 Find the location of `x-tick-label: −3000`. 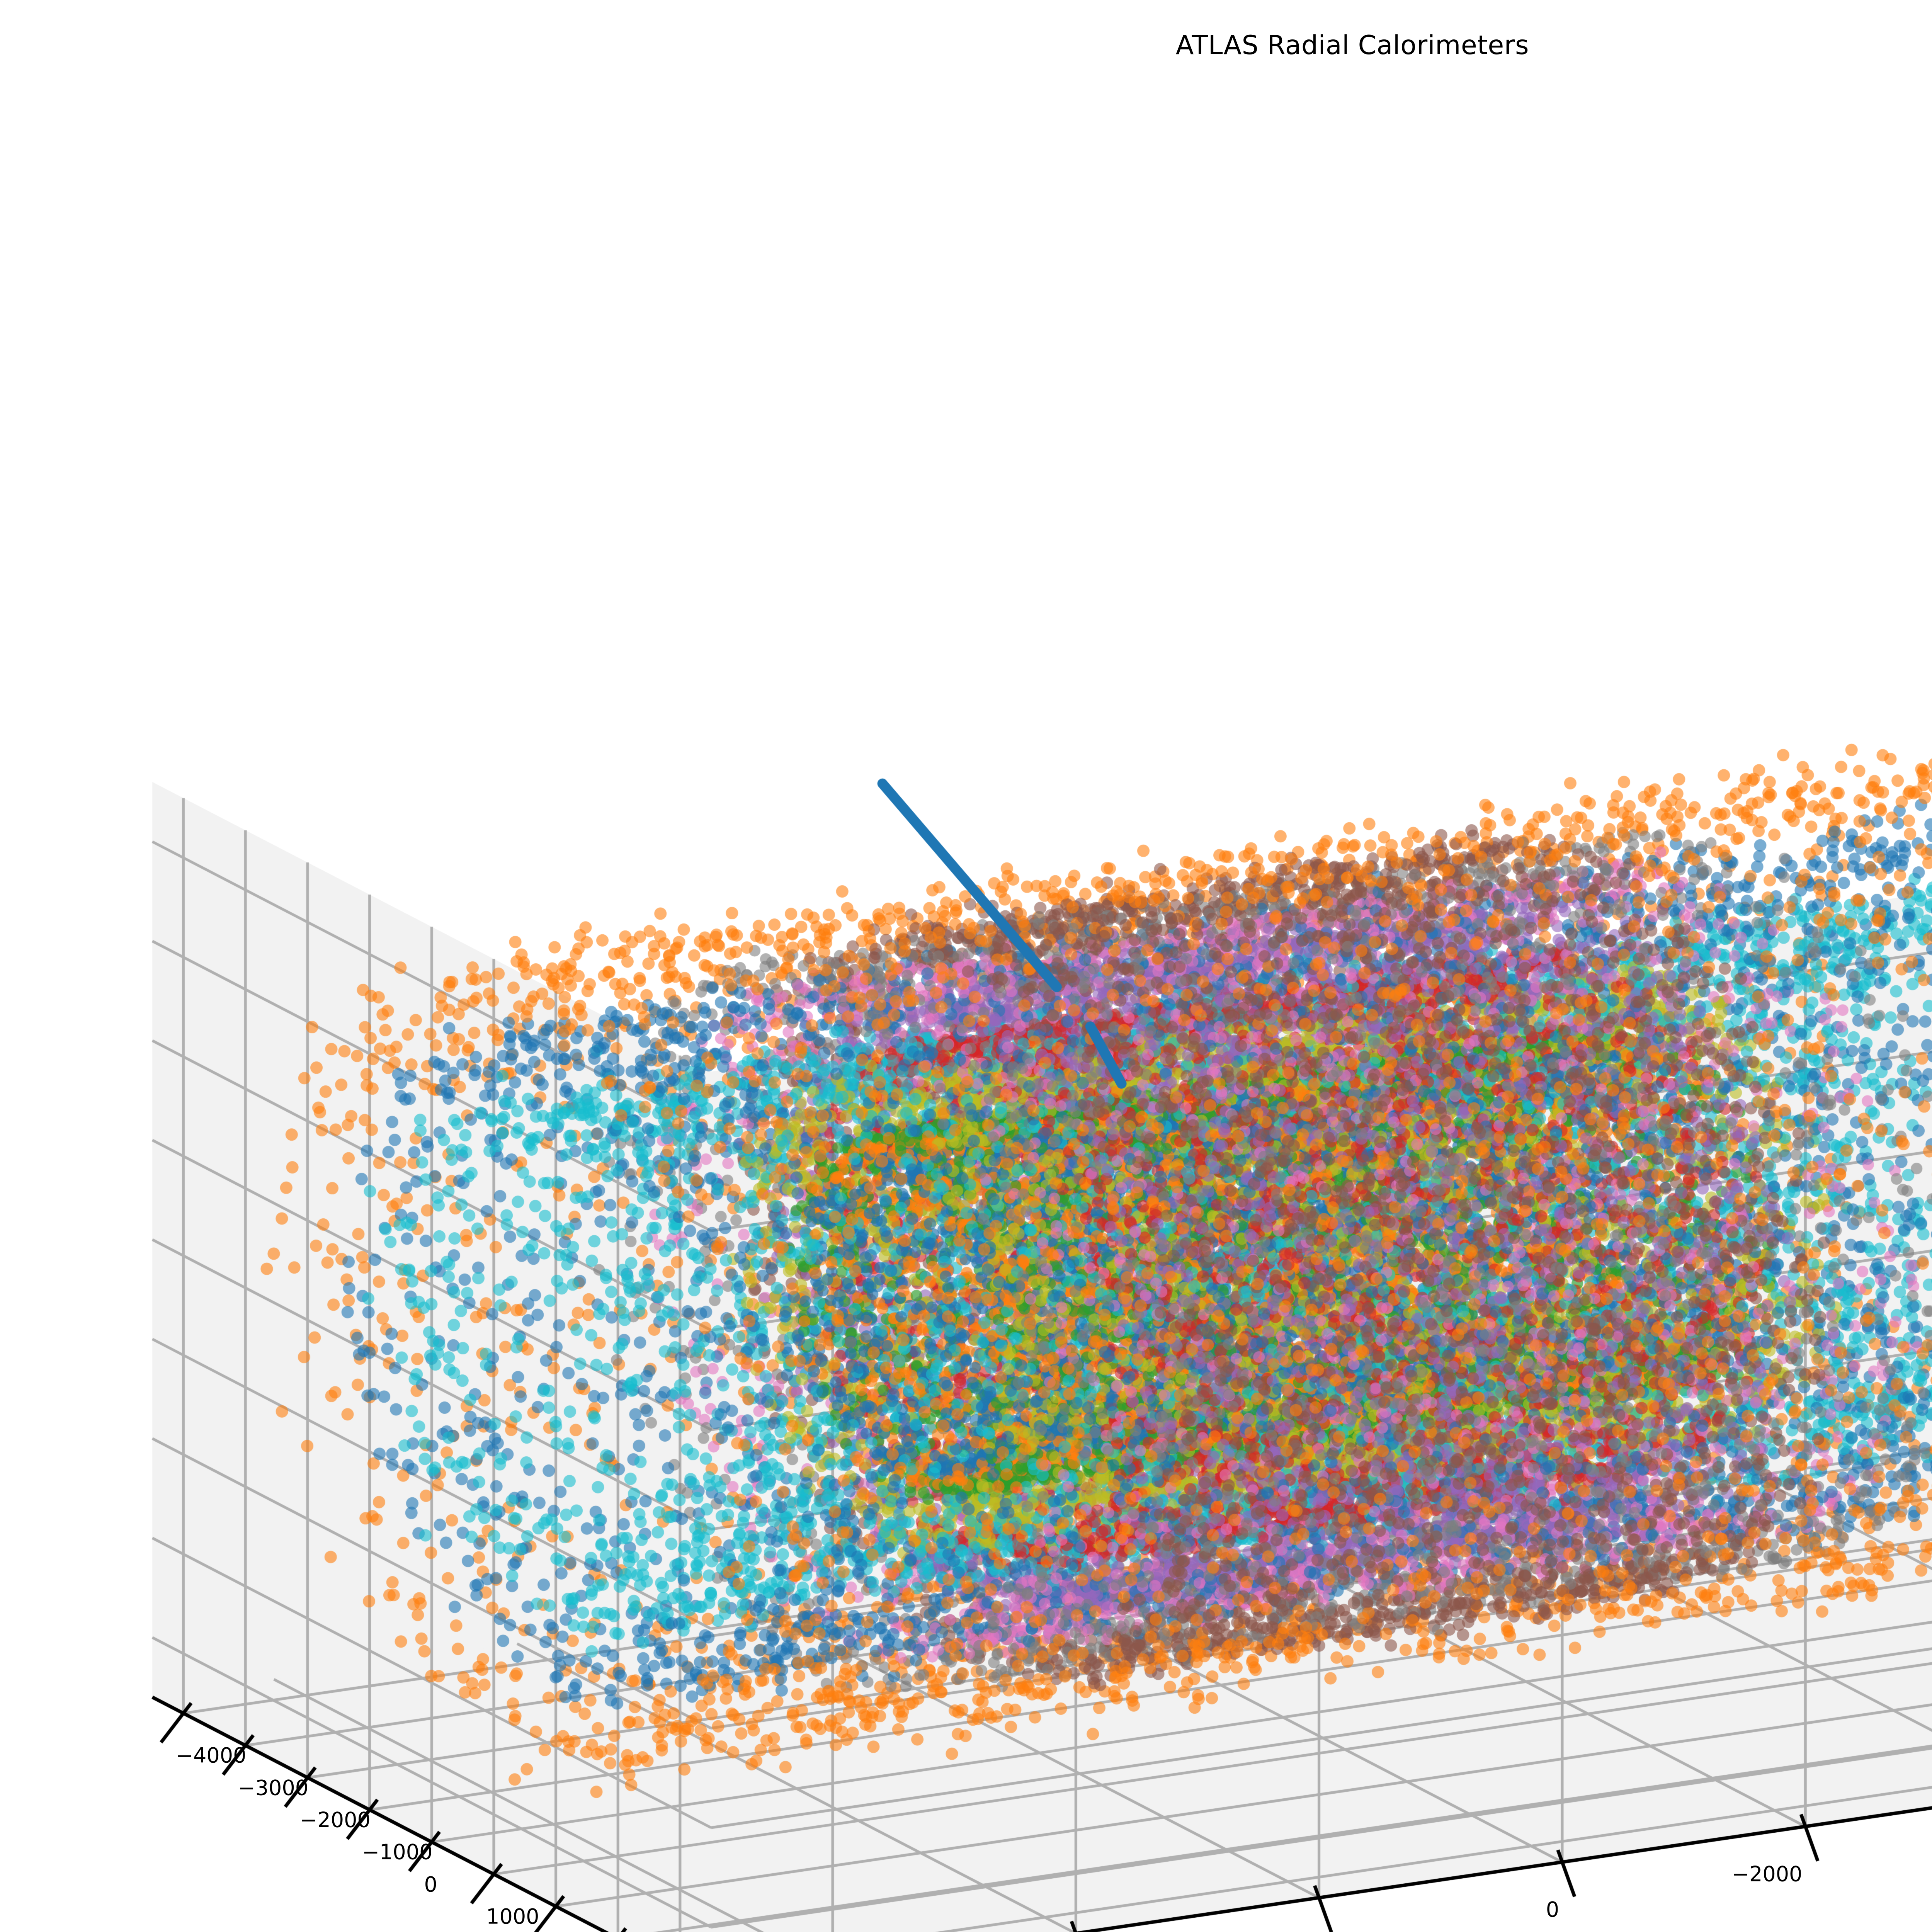

x-tick-label: −3000 is located at coordinates (273, 1788).